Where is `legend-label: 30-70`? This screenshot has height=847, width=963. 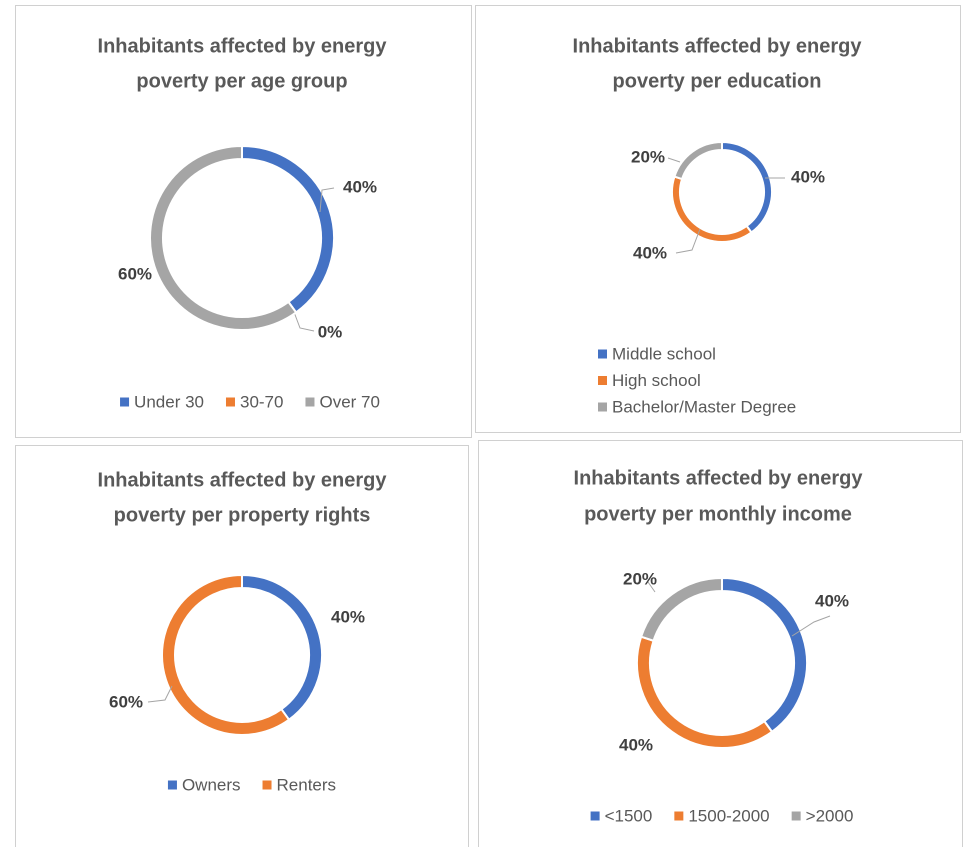 legend-label: 30-70 is located at coordinates (261, 401).